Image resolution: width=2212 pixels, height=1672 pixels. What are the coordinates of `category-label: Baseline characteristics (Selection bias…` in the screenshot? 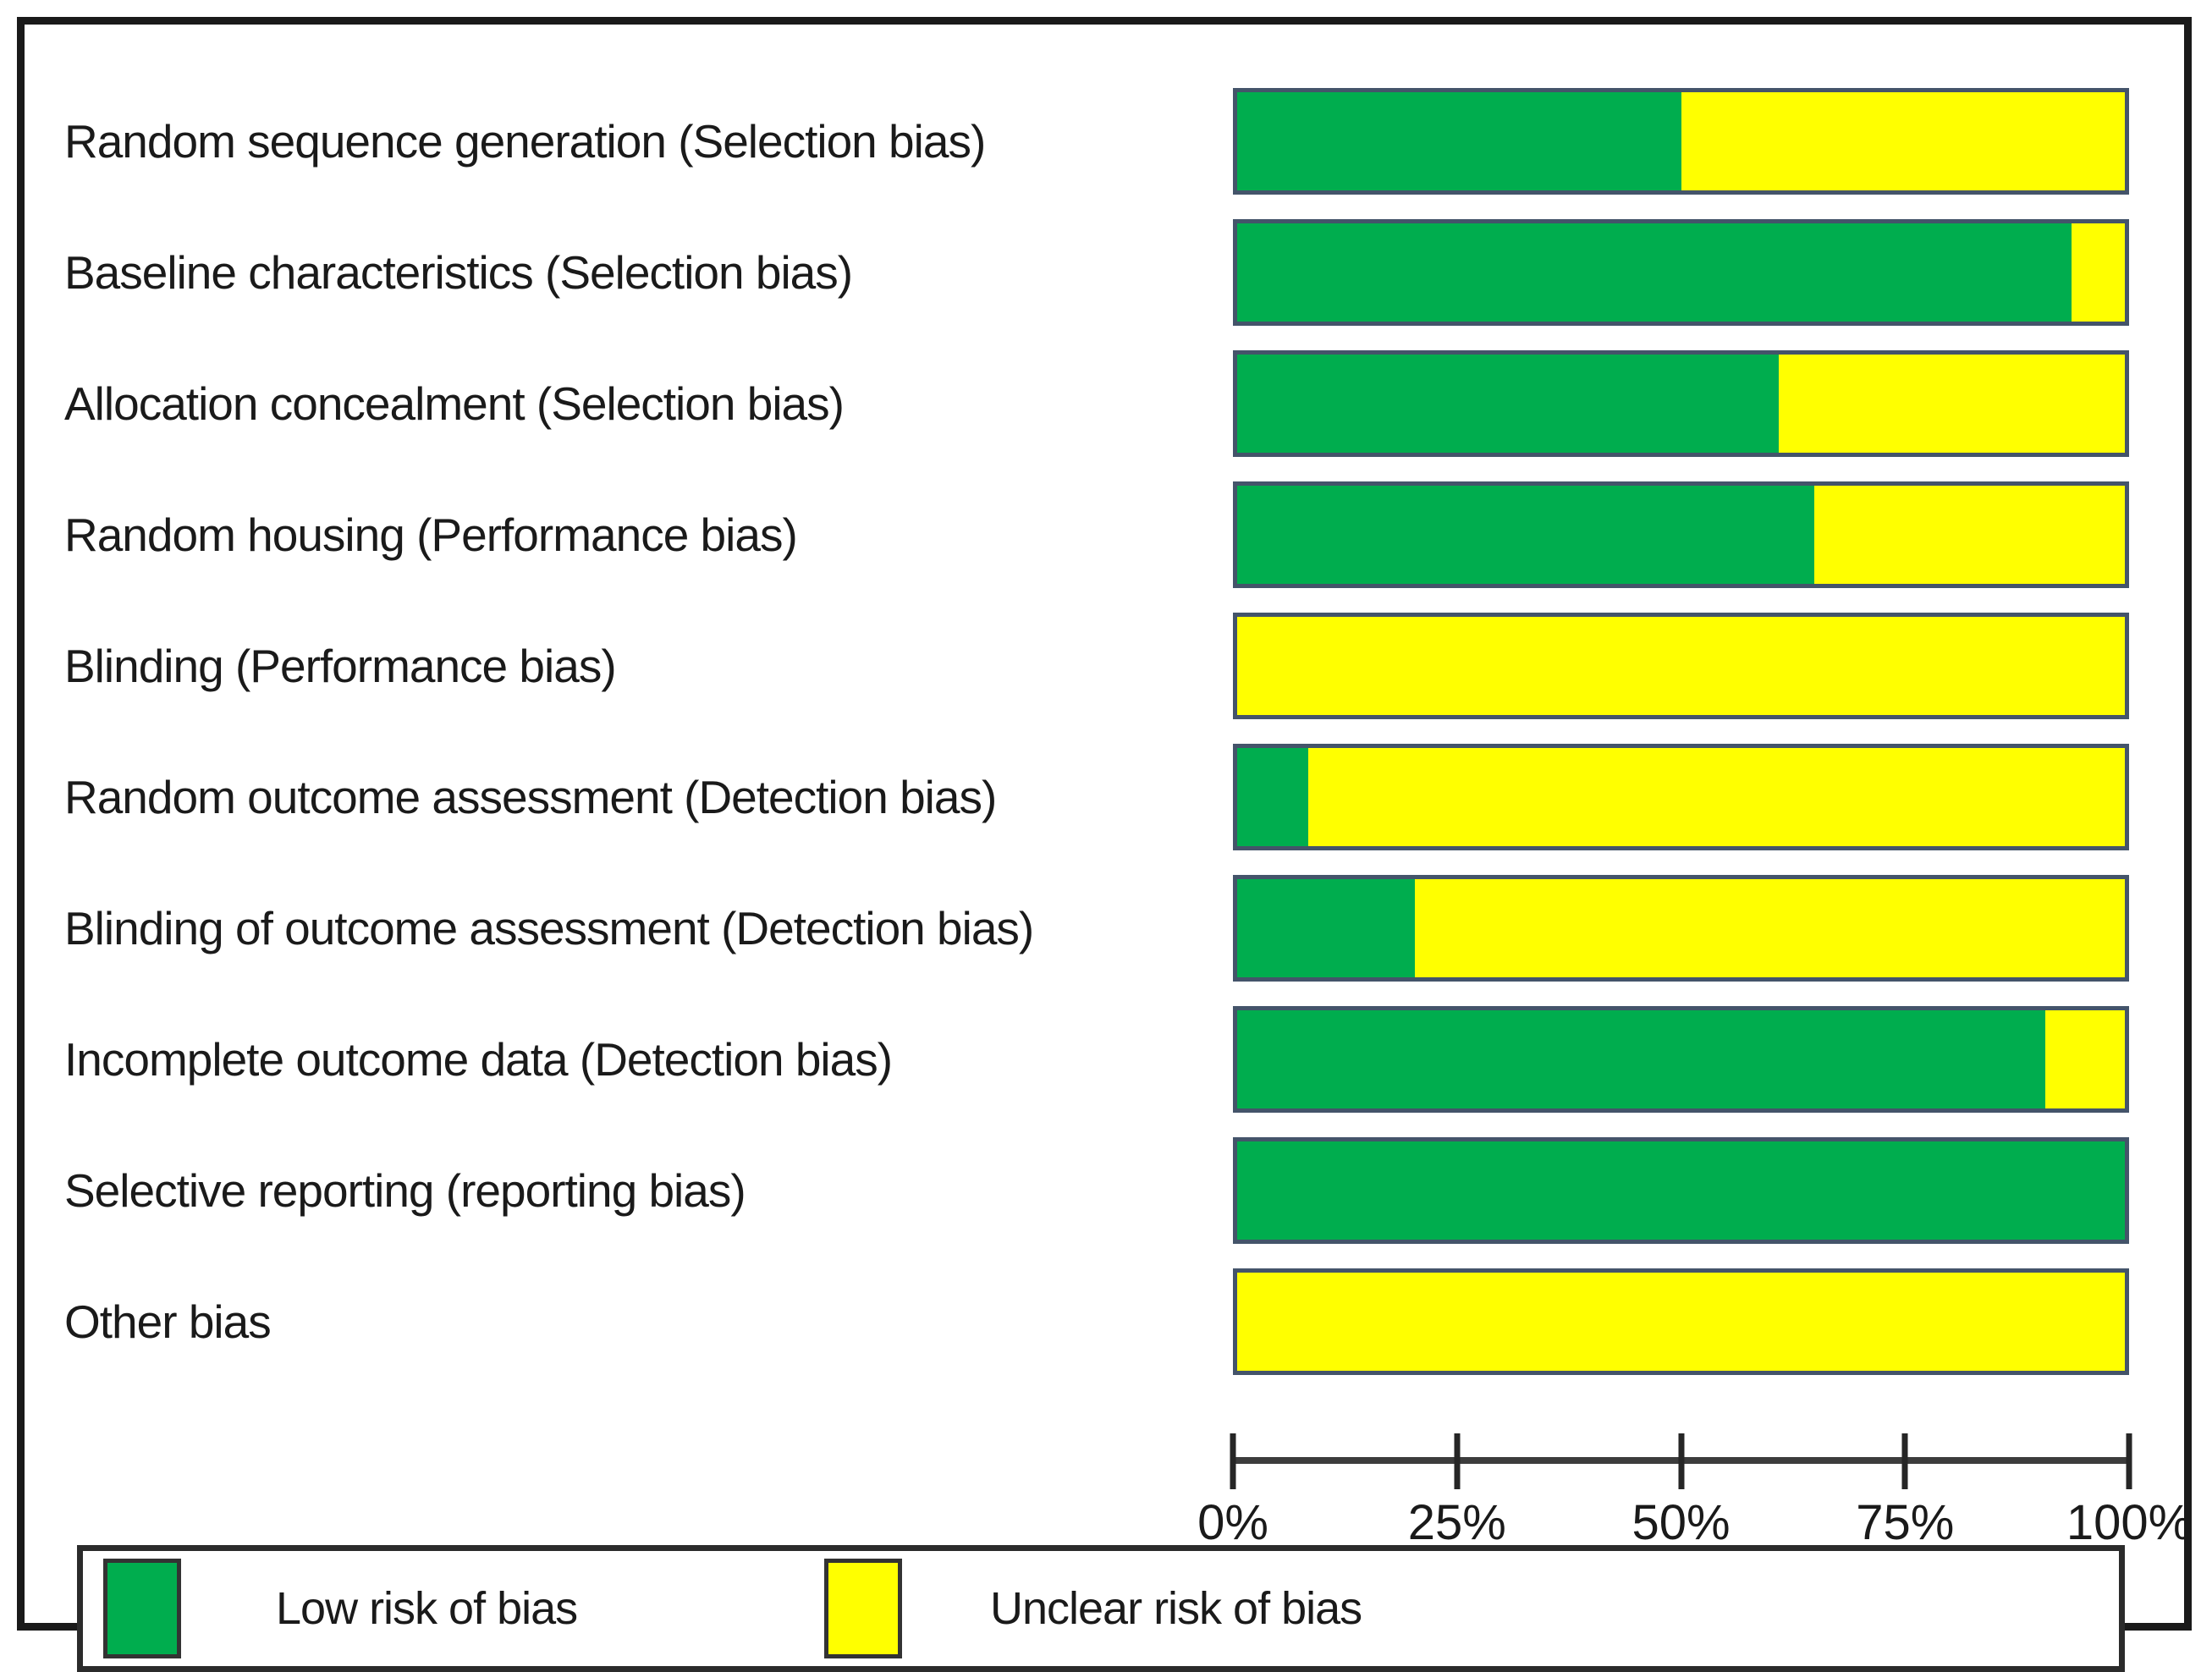 It's located at (458, 272).